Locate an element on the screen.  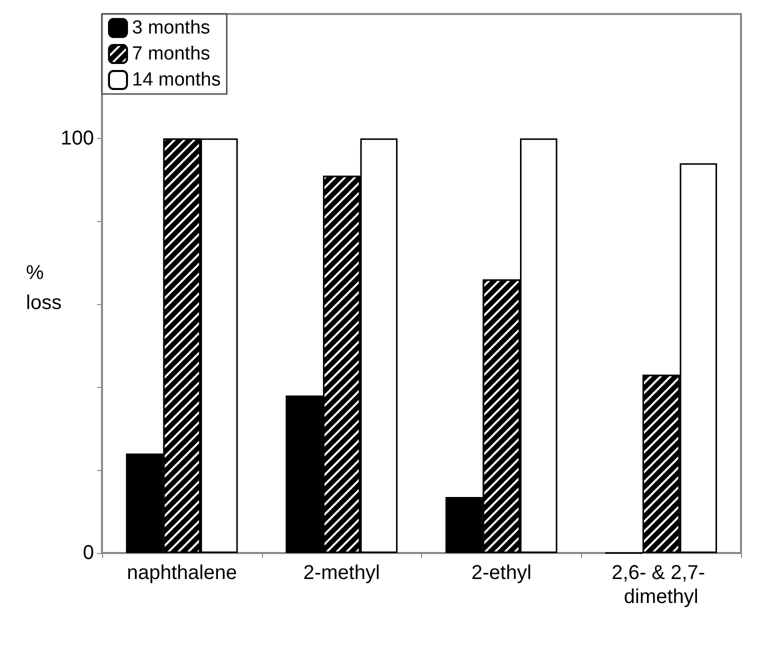
x-tick-label: 2-ethyl is located at coordinates (501, 573).